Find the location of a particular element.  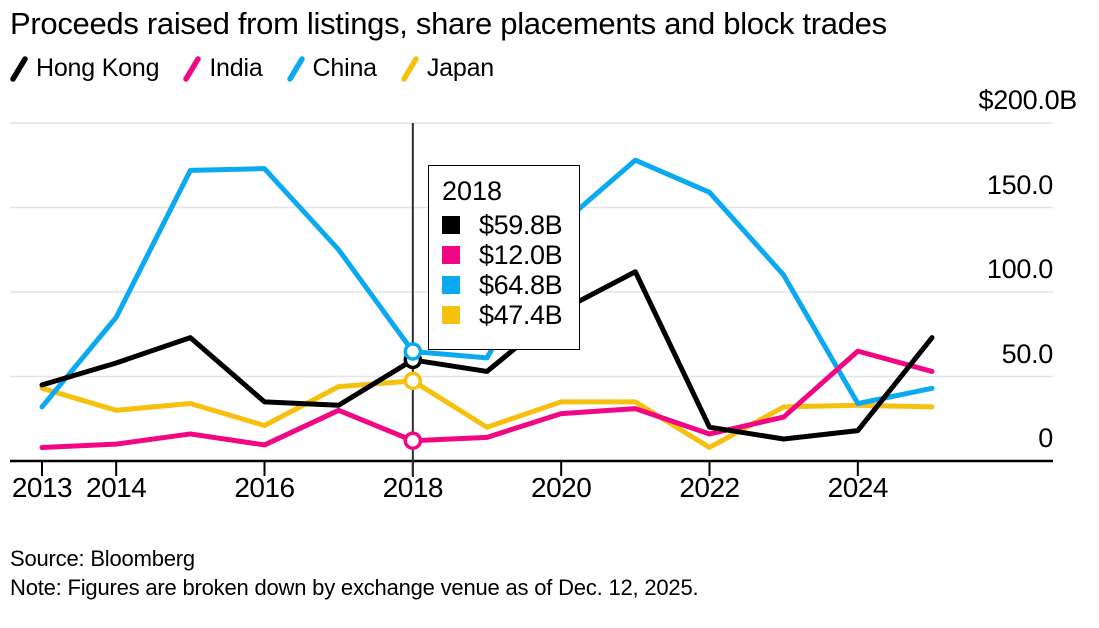

legend-item-china: China is located at coordinates (332, 68).